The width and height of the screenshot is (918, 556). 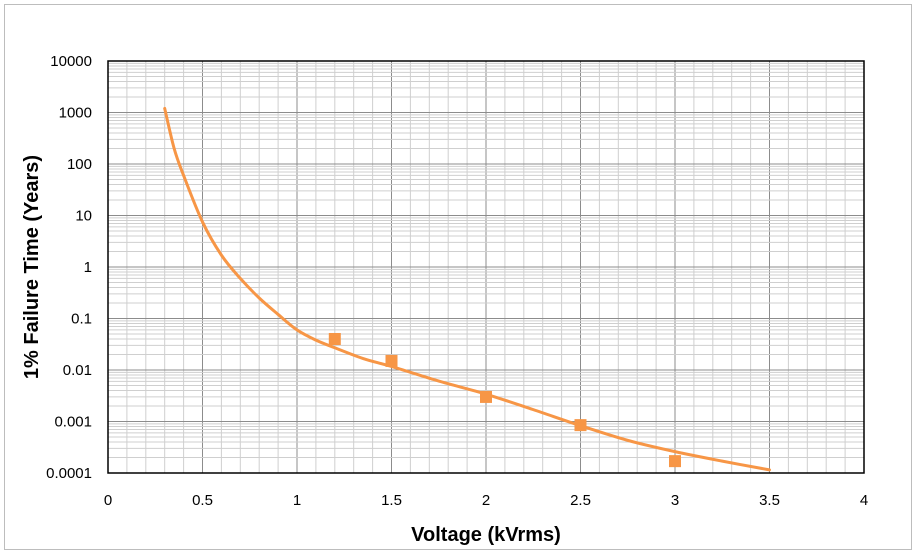 I want to click on y-tick-labels: 0.0001 0.001 0.01 0.1 1 10 100 1000 10000, so click(x=69, y=267).